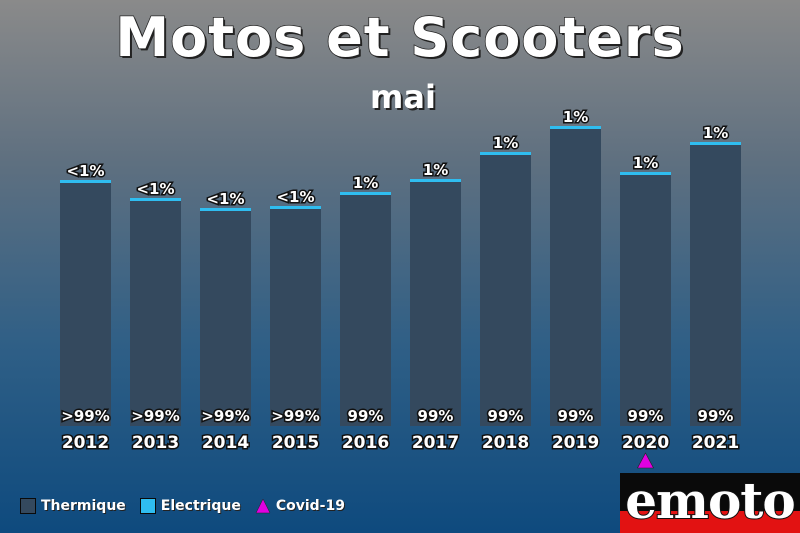 The image size is (800, 533). I want to click on legend-swatch-thermique, so click(28, 506).